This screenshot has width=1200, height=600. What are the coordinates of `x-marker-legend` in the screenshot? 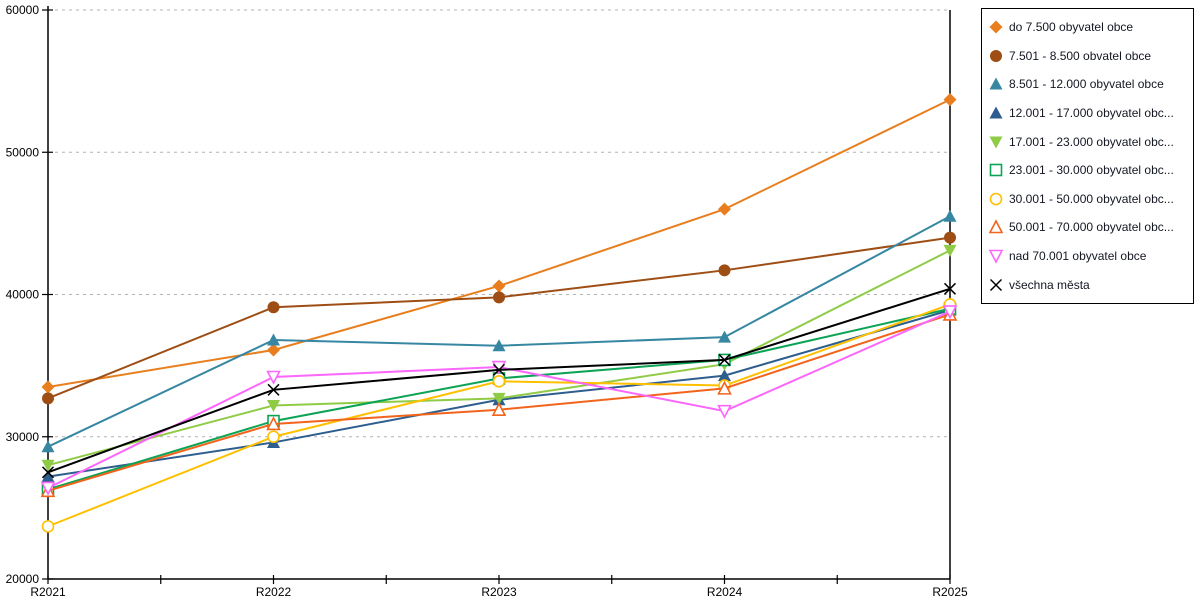 It's located at (996, 284).